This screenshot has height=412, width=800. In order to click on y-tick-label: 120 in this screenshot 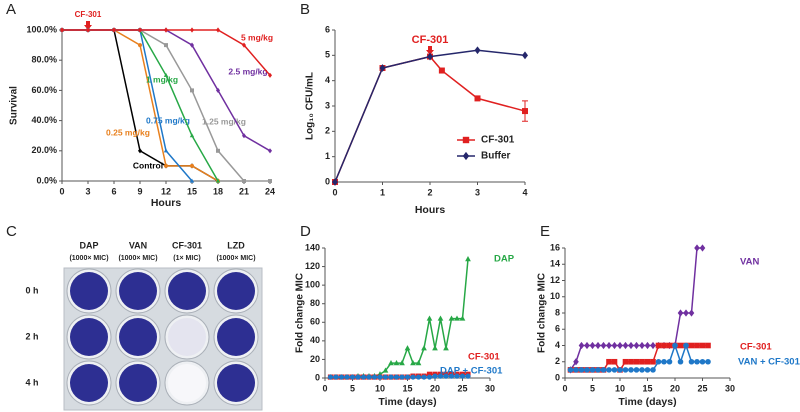, I will do `click(312, 266)`.